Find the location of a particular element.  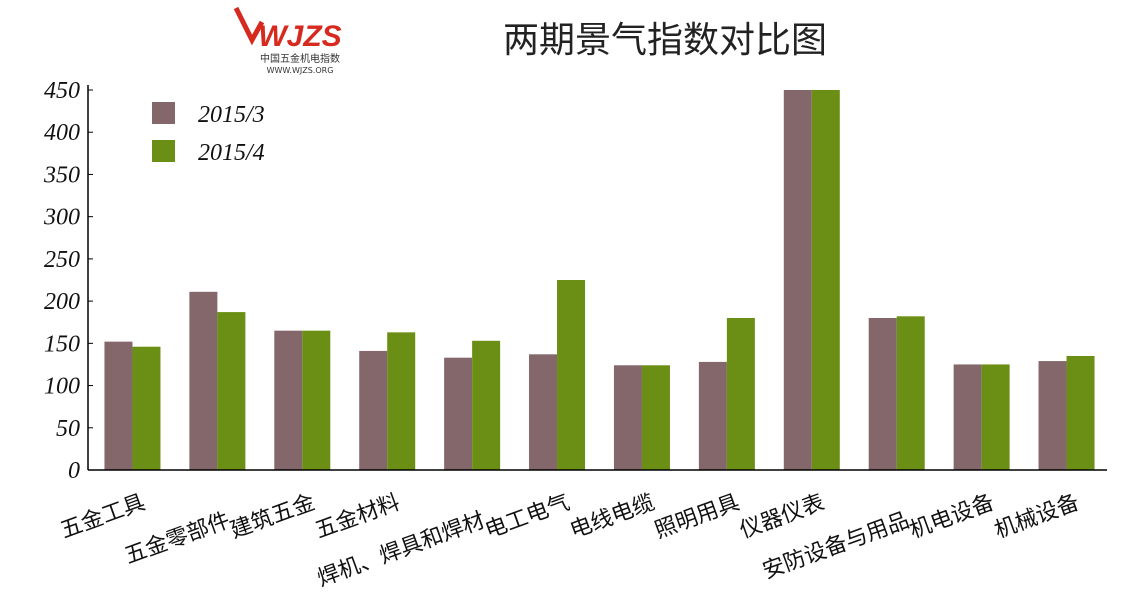

logo-arrow is located at coordinates (249, 26).